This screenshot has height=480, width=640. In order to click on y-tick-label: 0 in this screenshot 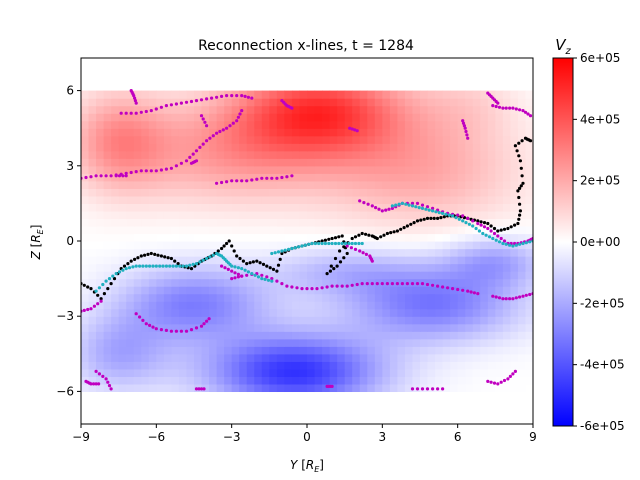, I will do `click(70, 241)`.